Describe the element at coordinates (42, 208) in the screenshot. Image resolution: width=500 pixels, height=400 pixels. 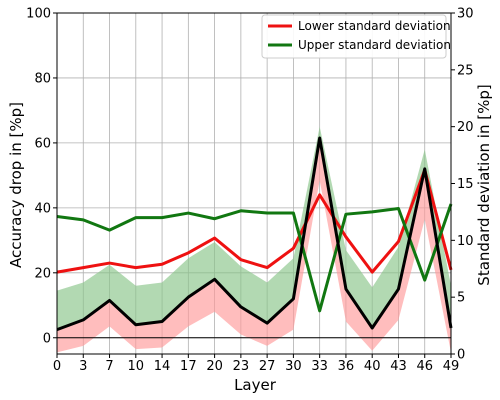
I see `left-y-tick-label: 40` at that location.